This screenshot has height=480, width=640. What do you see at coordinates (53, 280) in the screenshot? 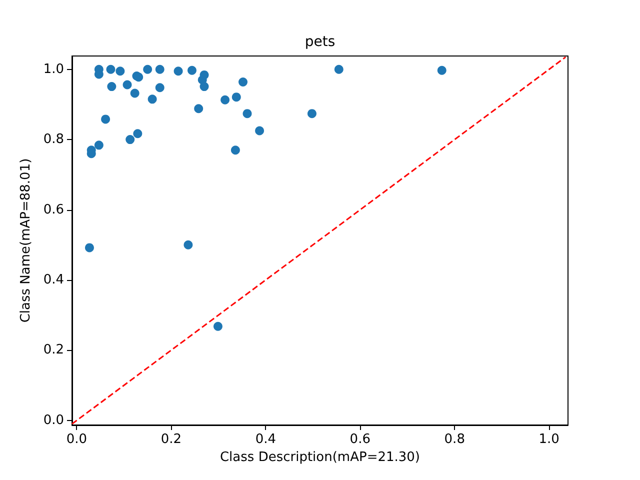
I see `y-tick-label: 0.4` at bounding box center [53, 280].